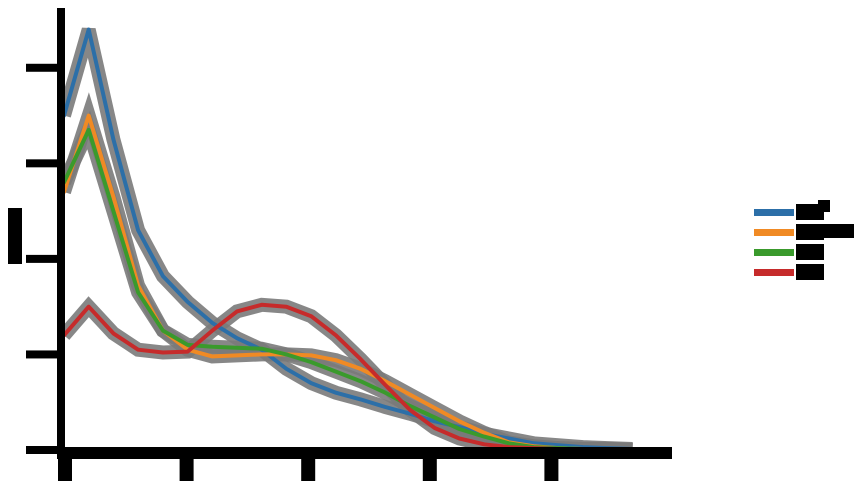 The image size is (865, 490). What do you see at coordinates (364, 453) in the screenshot?
I see `x-axis-line` at bounding box center [364, 453].